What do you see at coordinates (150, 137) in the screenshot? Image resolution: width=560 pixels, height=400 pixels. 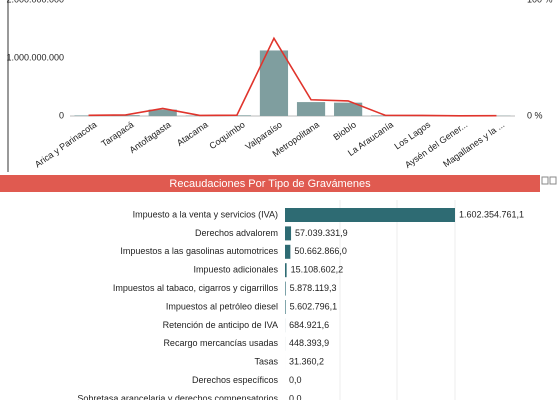 I see `x-tick-label: Antofagasta` at bounding box center [150, 137].